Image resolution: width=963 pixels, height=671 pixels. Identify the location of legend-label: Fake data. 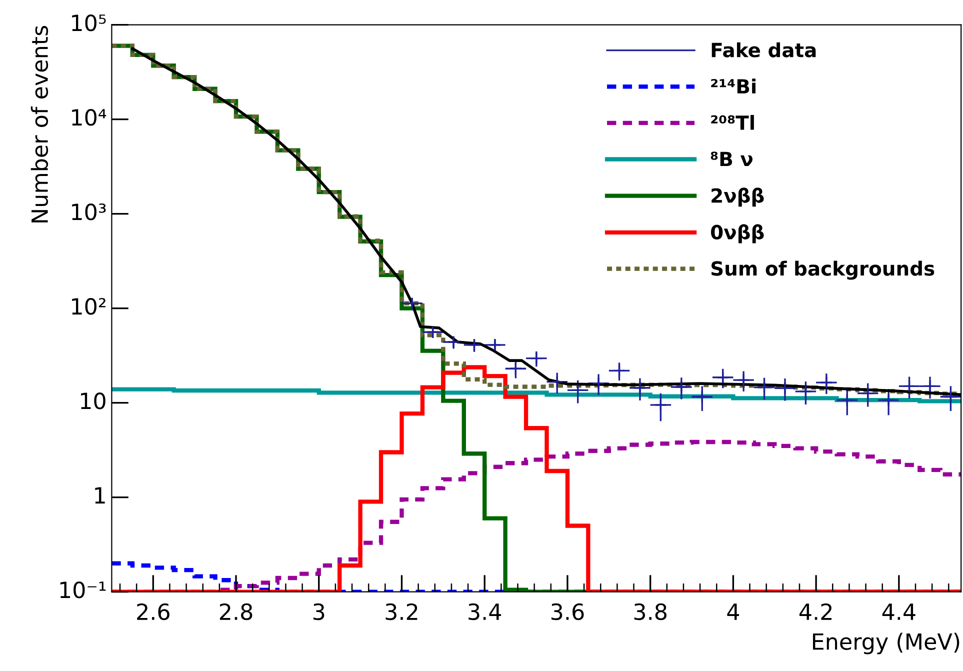
(764, 50).